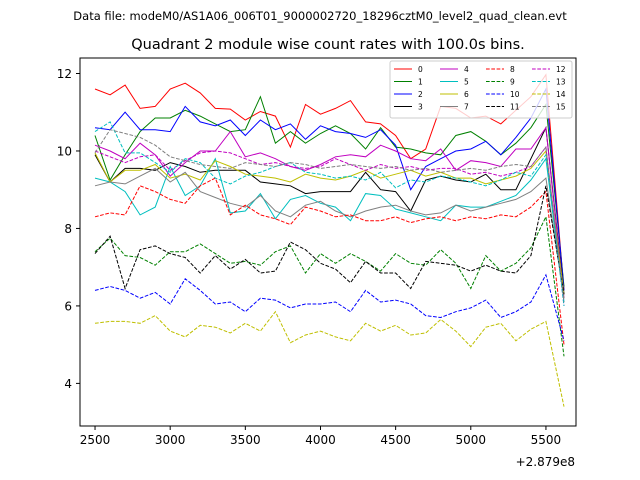 Image resolution: width=640 pixels, height=480 pixels. What do you see at coordinates (64, 151) in the screenshot?
I see `y-tick-label: 10` at bounding box center [64, 151].